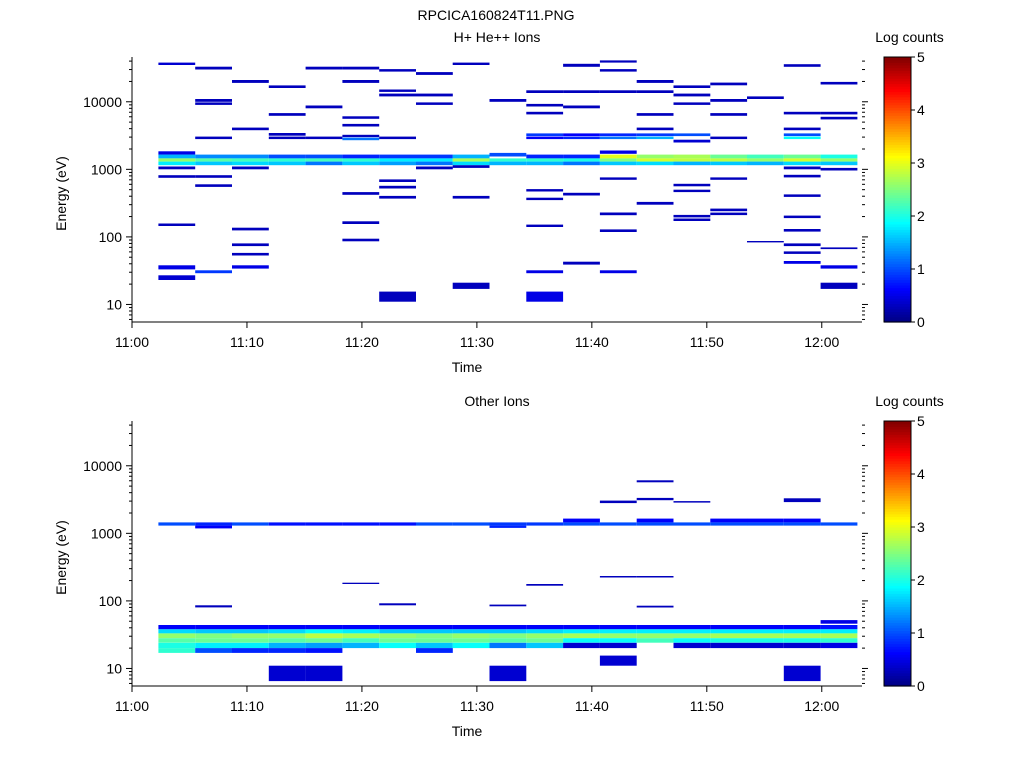  What do you see at coordinates (897, 553) in the screenshot?
I see `colorbar-frame` at bounding box center [897, 553].